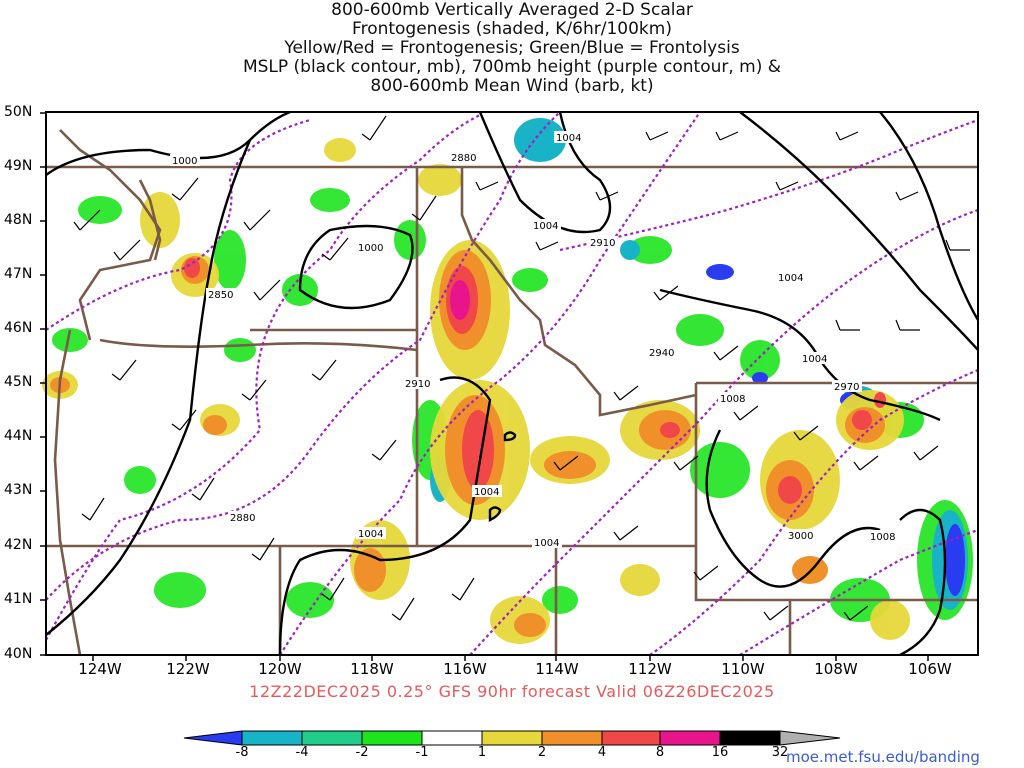 This screenshot has height=768, width=1024. What do you see at coordinates (18, 112) in the screenshot?
I see `lat-label-50n: 50N` at bounding box center [18, 112].